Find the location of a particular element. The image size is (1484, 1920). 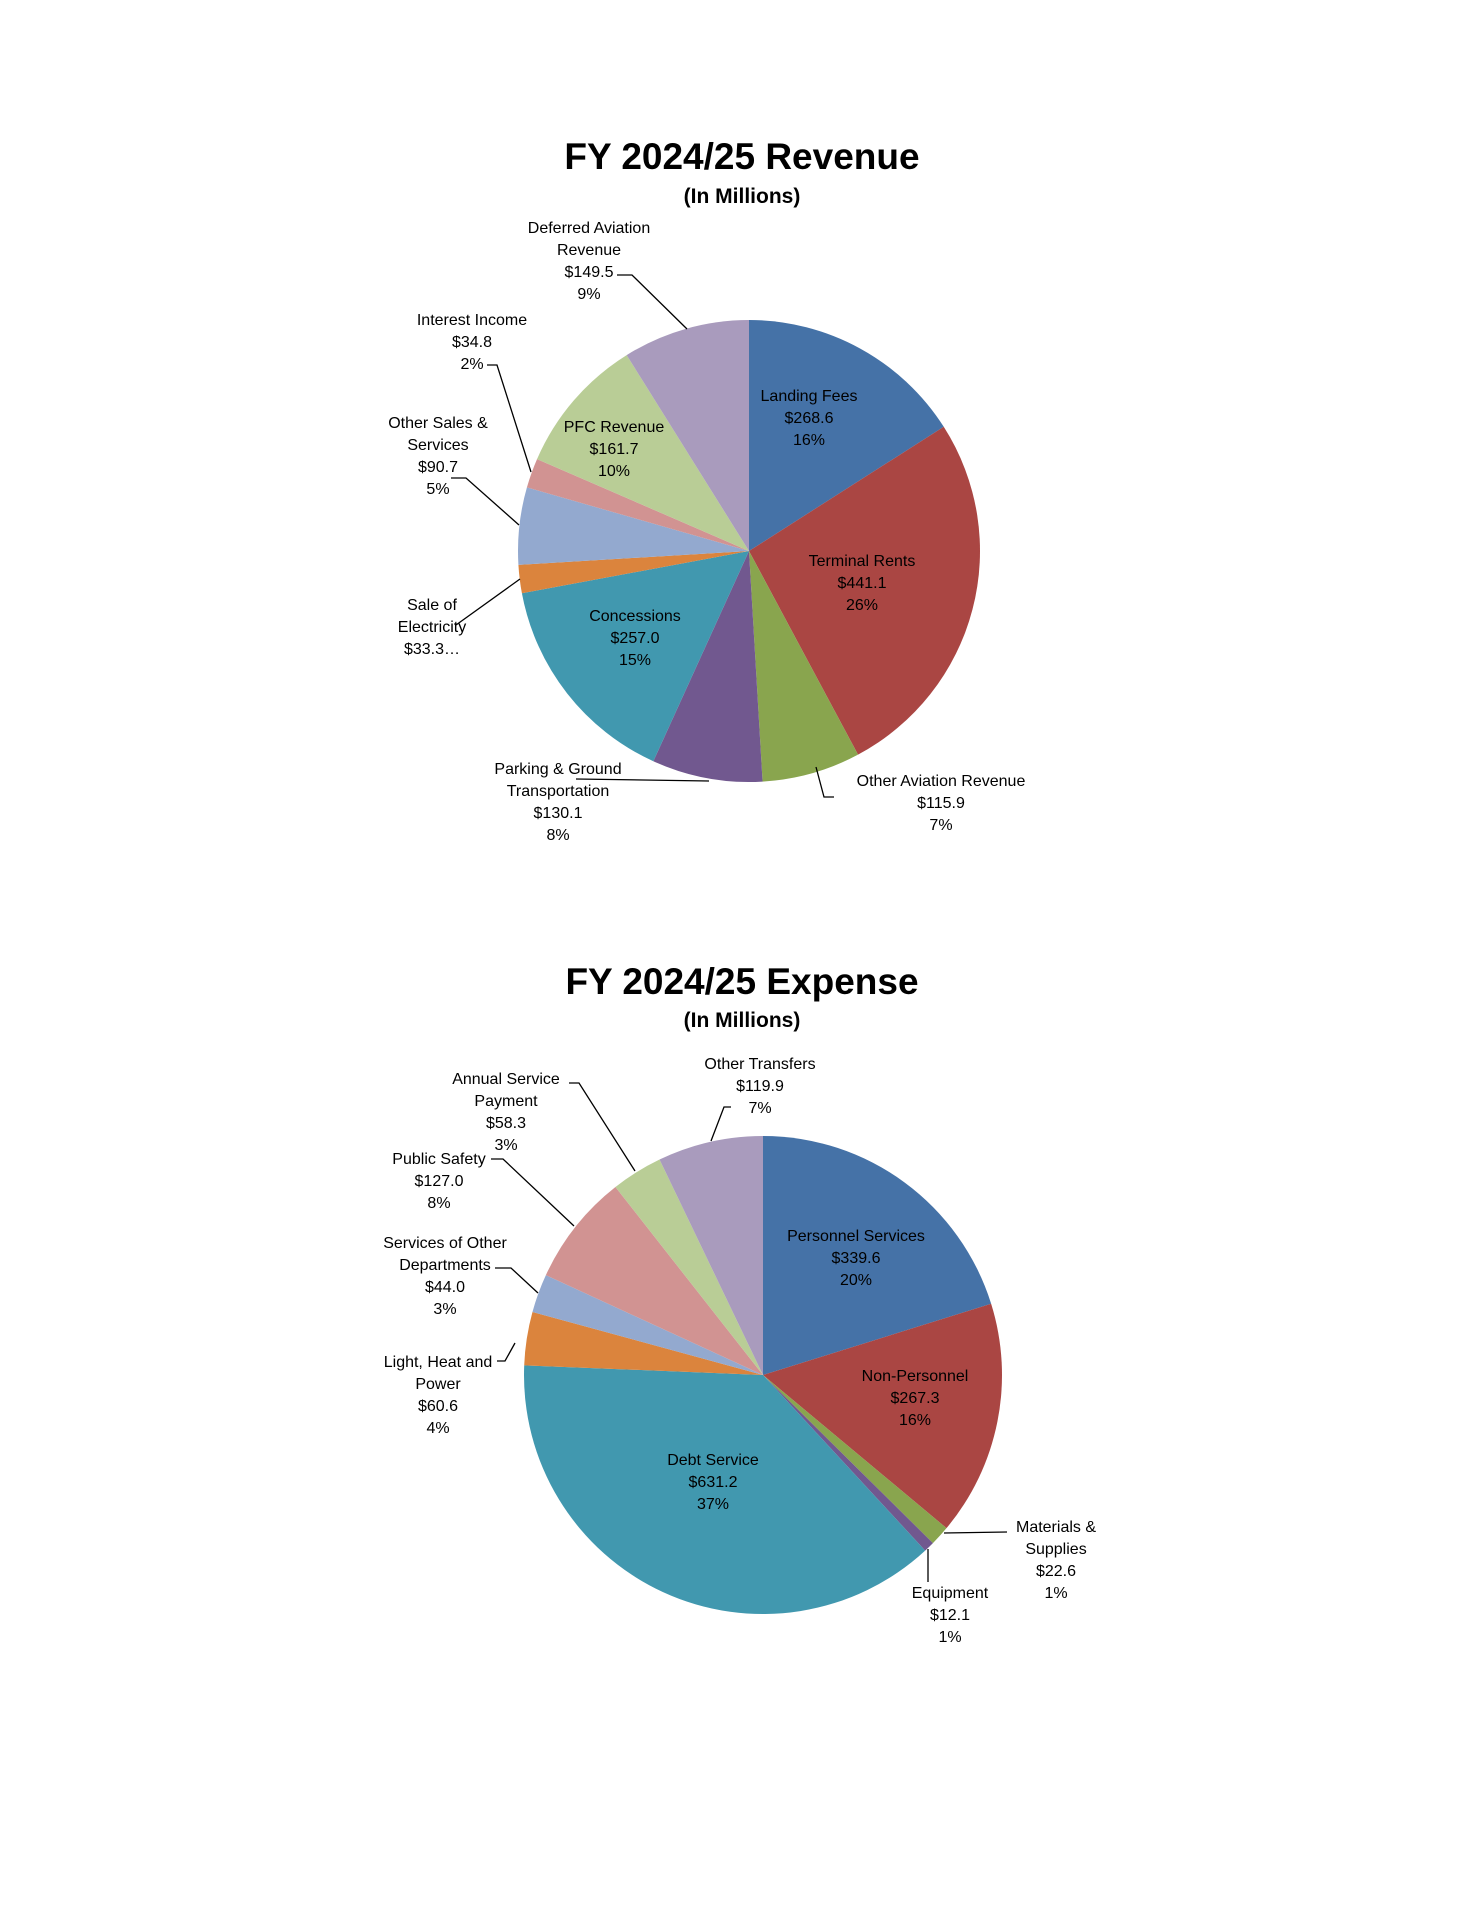

expense-chart-title: FY 2024/25 Expense is located at coordinates (742, 981).